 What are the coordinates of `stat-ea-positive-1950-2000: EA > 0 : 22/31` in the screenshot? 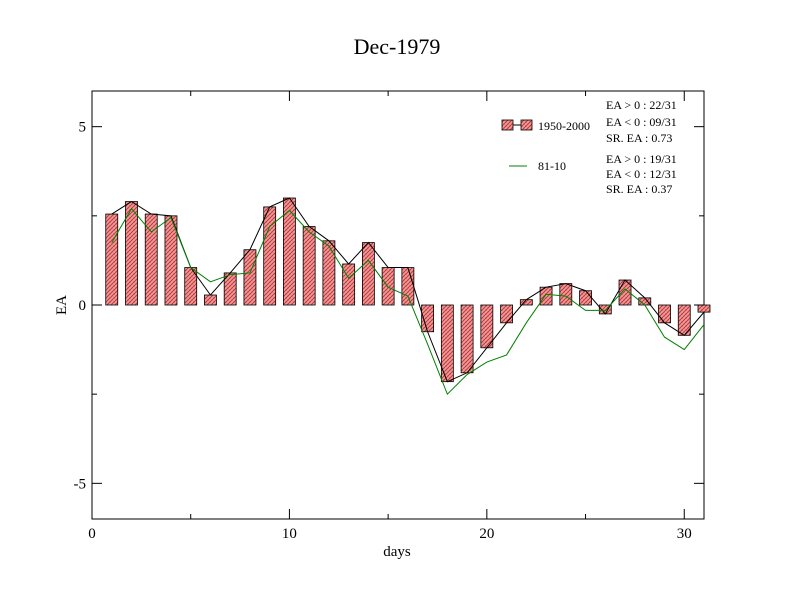 It's located at (641, 105).